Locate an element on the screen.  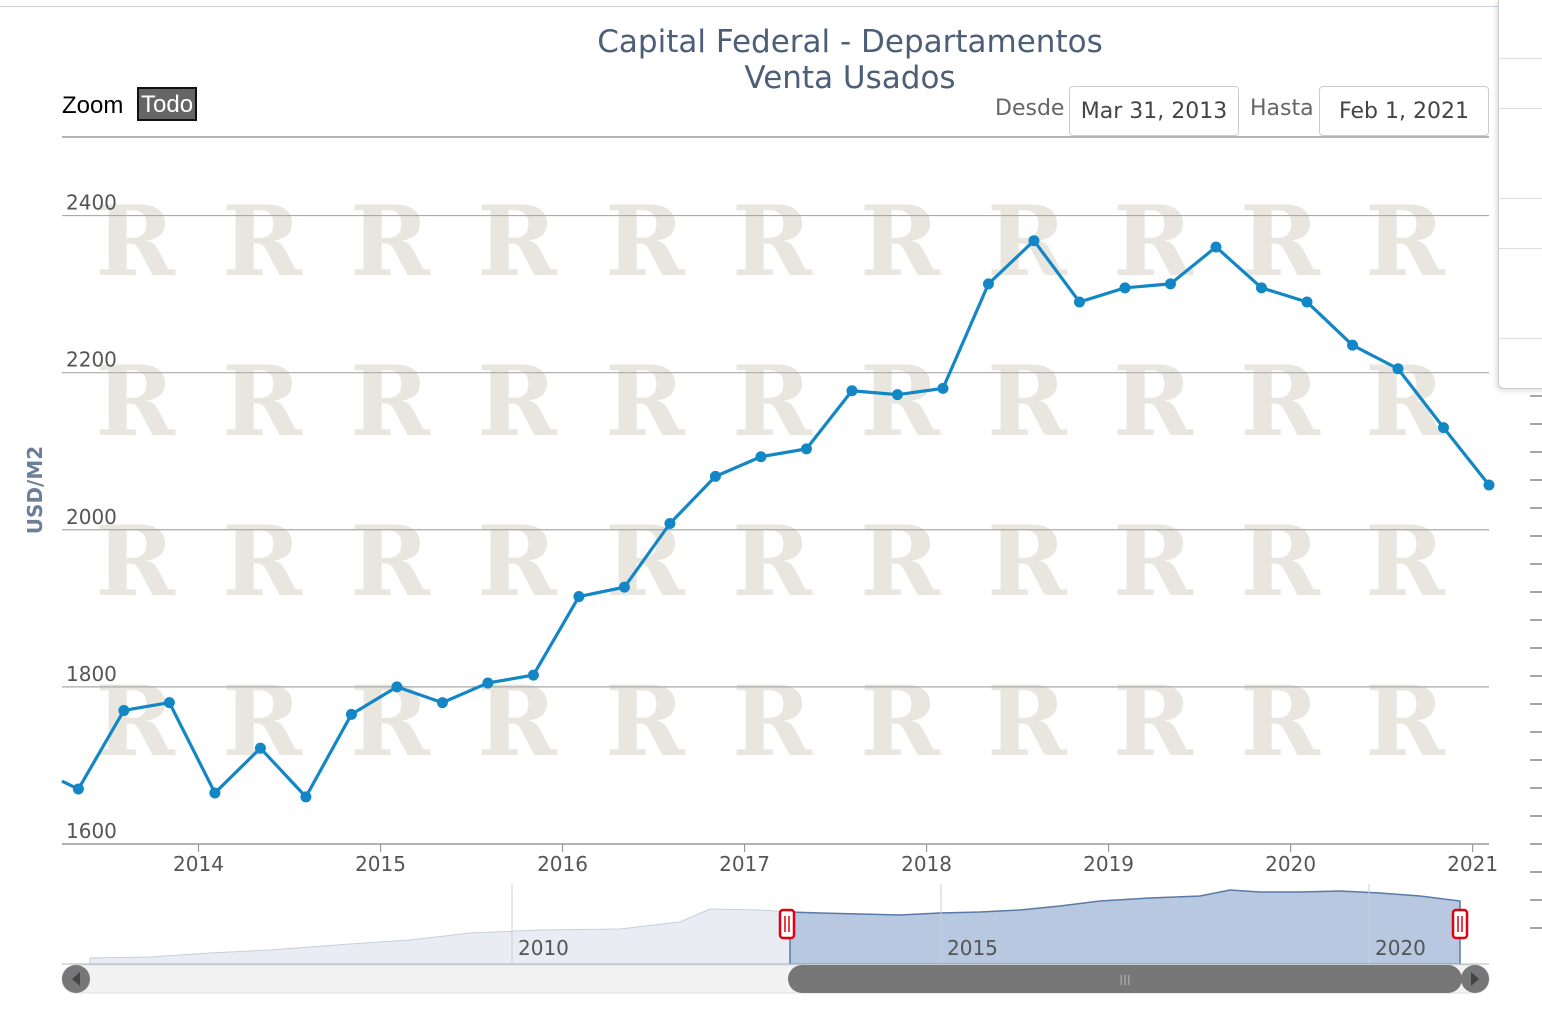
x-axis-ticks: 2014 2015 2016 2017 2018 2019 2020 2021 is located at coordinates (835, 860).